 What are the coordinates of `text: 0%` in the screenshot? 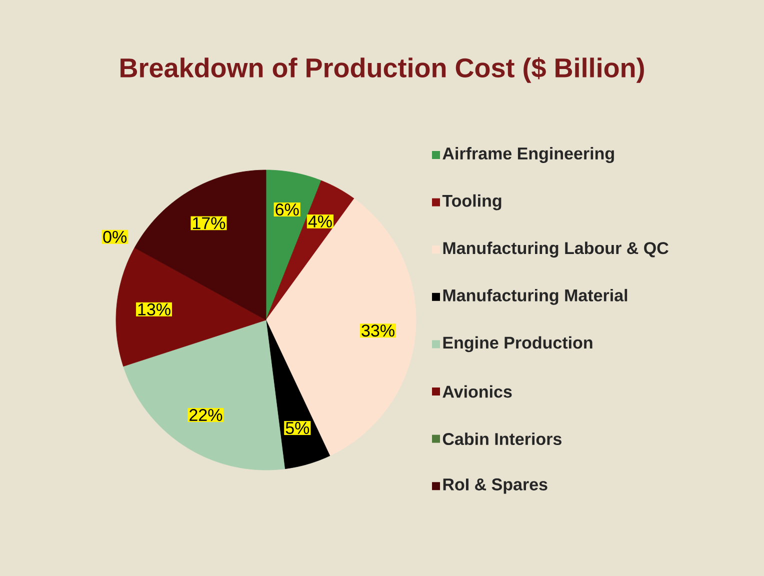 It's located at (115, 236).